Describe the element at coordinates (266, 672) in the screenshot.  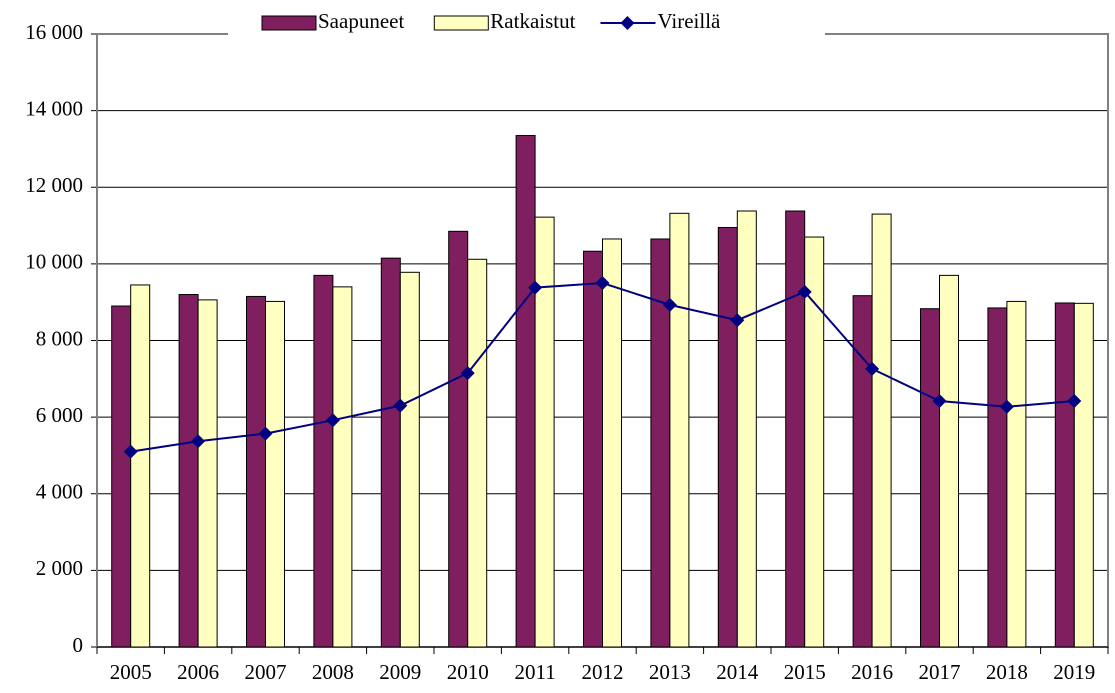
I see `x-tick-label: 2007` at that location.